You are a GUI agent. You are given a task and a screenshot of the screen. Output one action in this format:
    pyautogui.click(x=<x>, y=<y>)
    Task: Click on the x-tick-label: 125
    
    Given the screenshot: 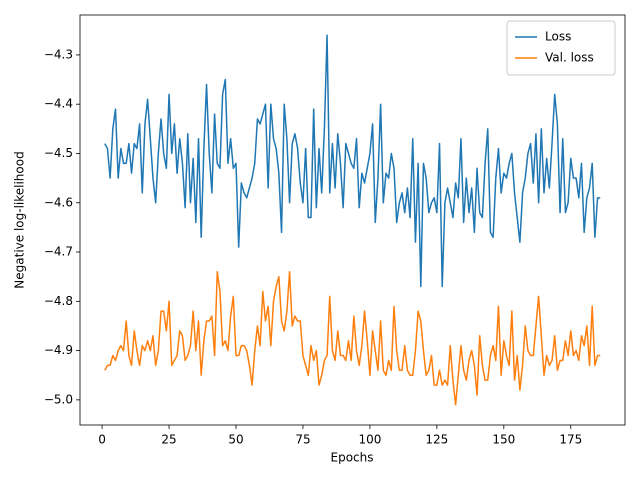 What is the action you would take?
    pyautogui.click(x=436, y=440)
    